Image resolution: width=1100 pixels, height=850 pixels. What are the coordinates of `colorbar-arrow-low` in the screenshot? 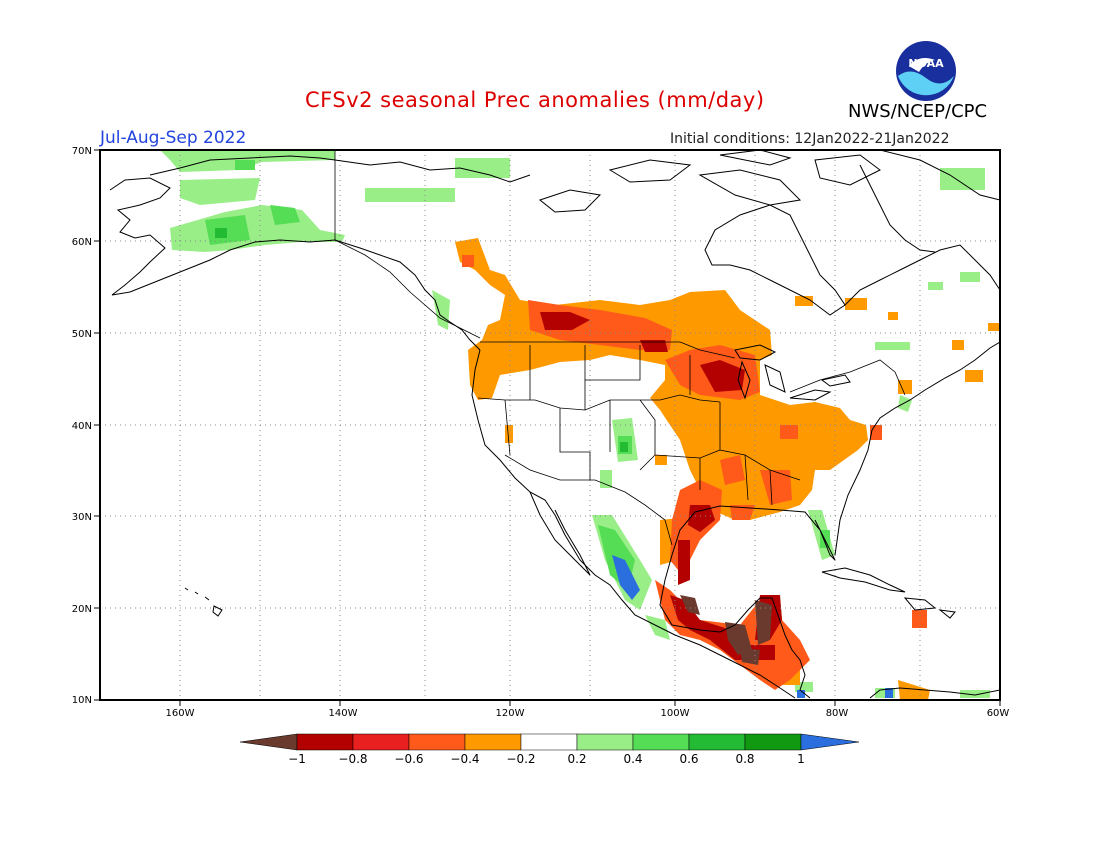 It's located at (268, 742).